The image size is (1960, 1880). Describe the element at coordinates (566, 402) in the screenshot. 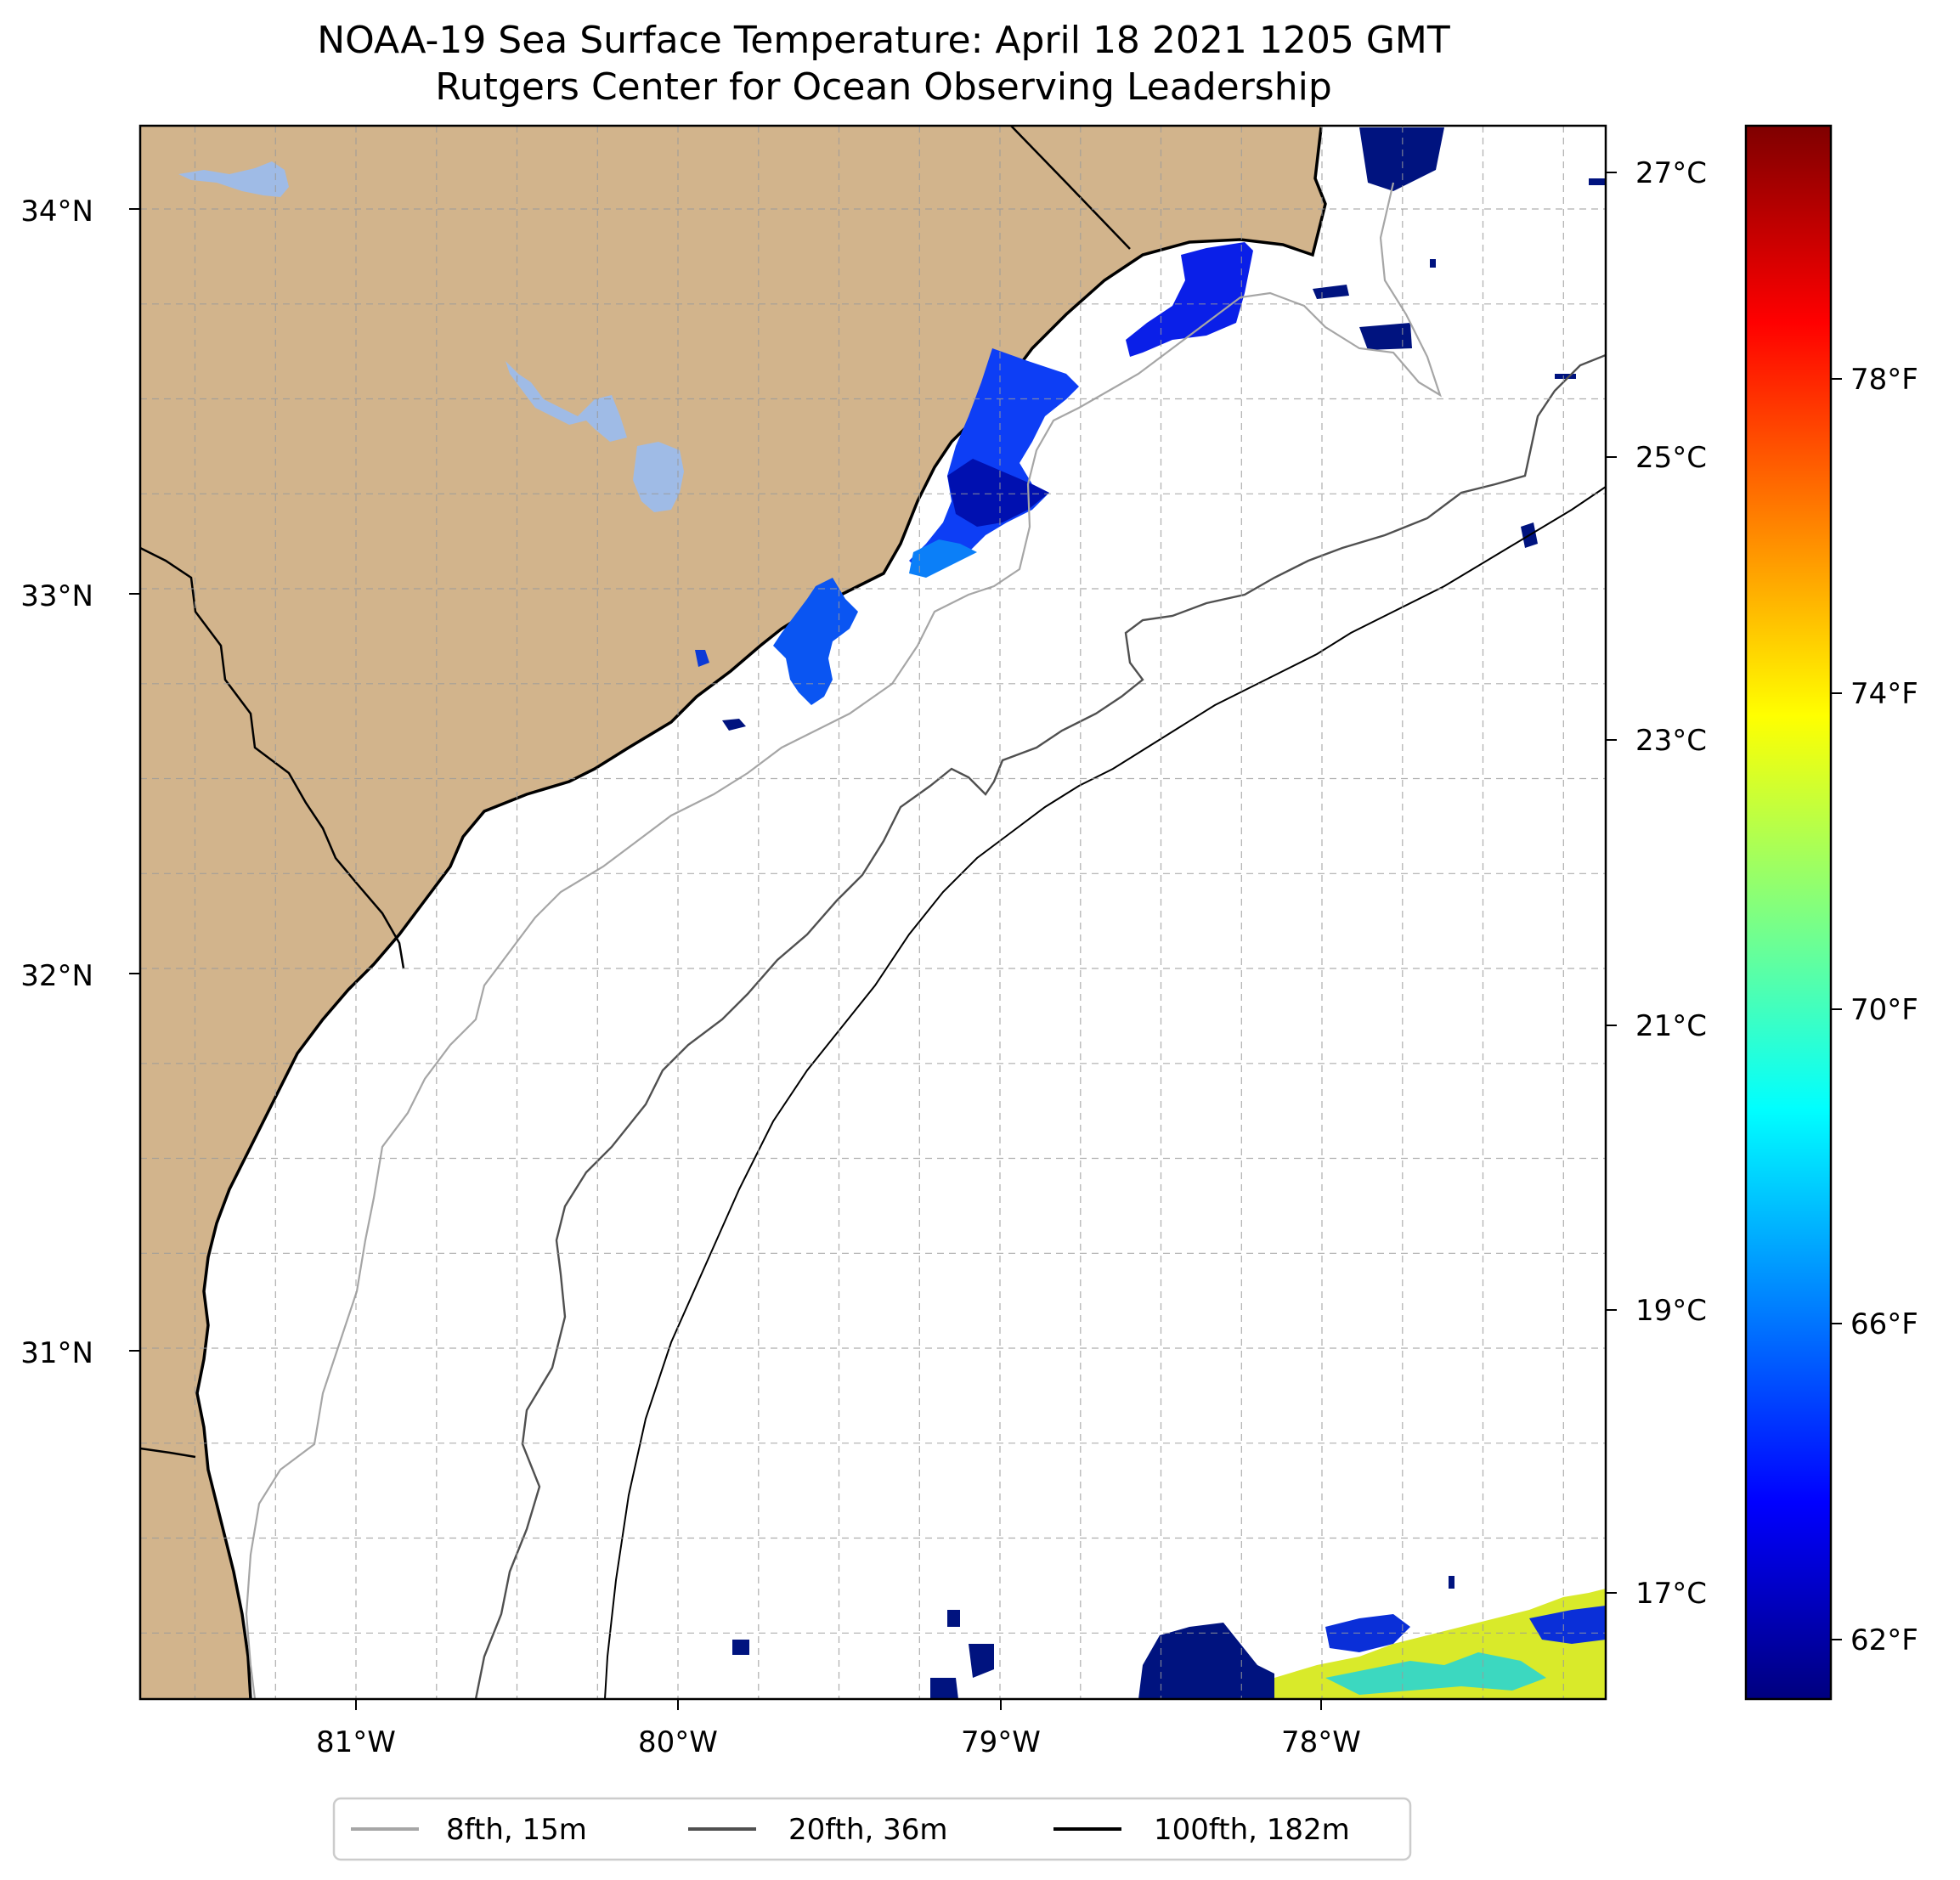

I see `lake-marion` at that location.